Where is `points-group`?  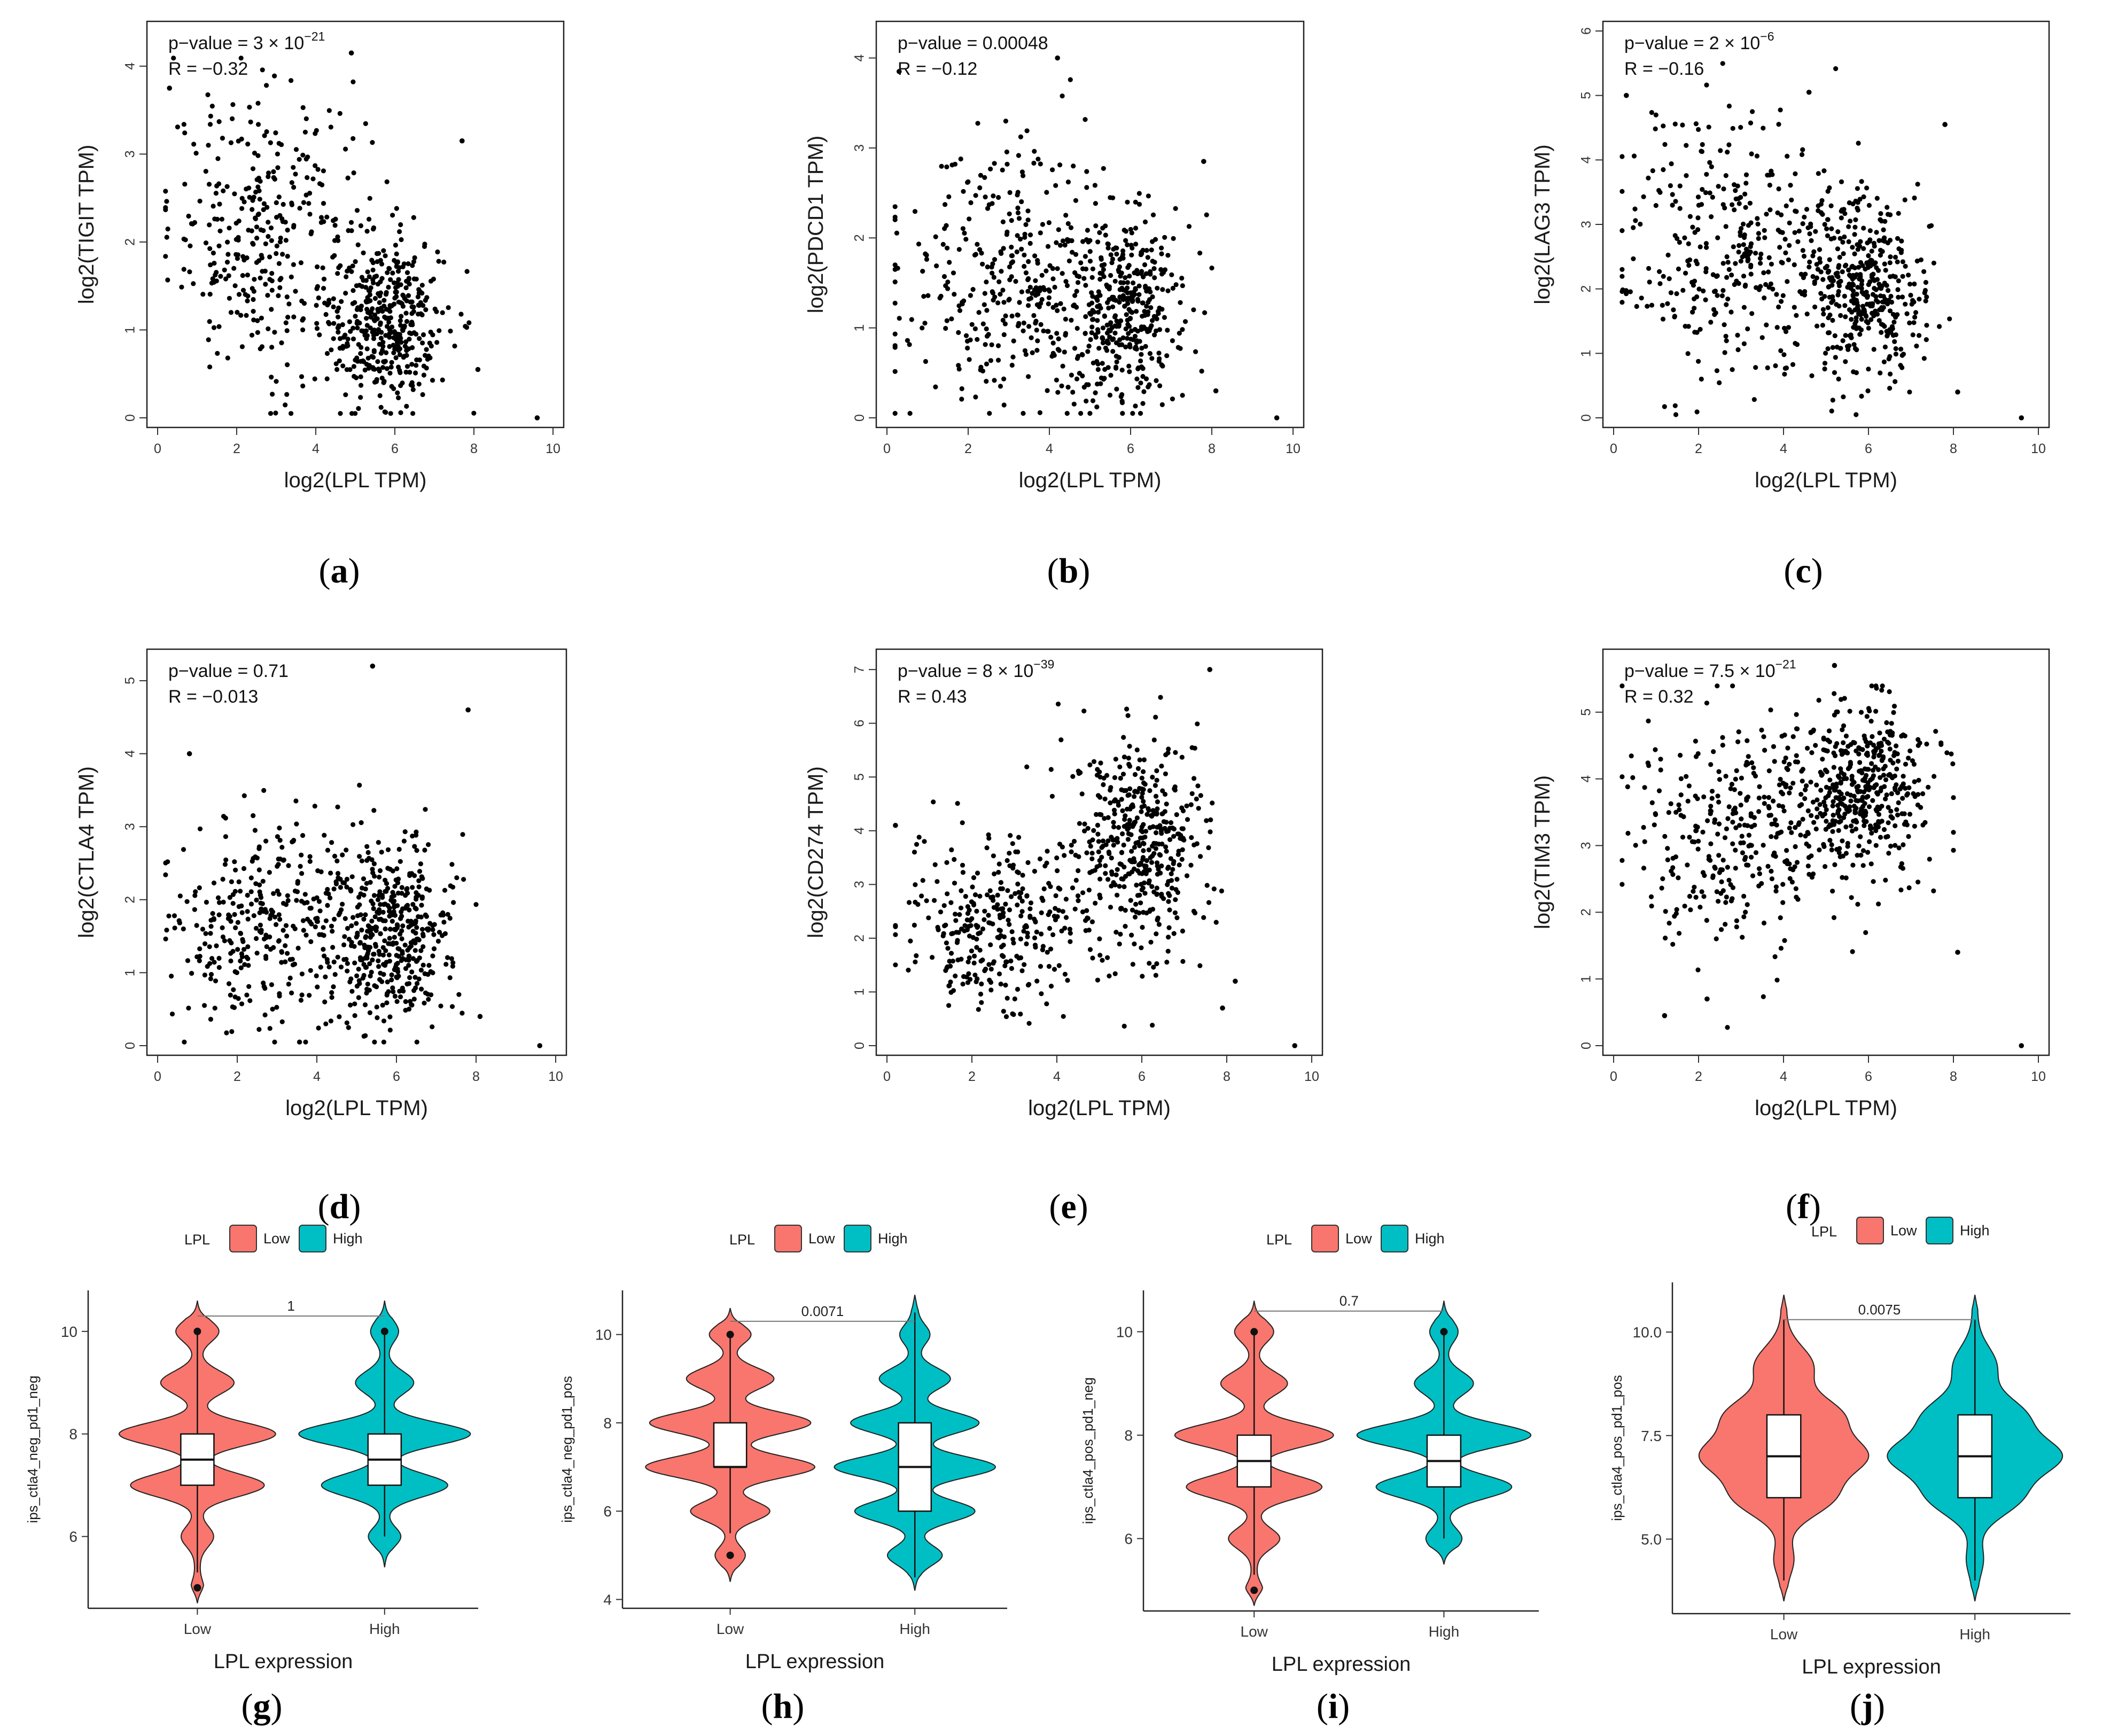 points-group is located at coordinates (352, 855).